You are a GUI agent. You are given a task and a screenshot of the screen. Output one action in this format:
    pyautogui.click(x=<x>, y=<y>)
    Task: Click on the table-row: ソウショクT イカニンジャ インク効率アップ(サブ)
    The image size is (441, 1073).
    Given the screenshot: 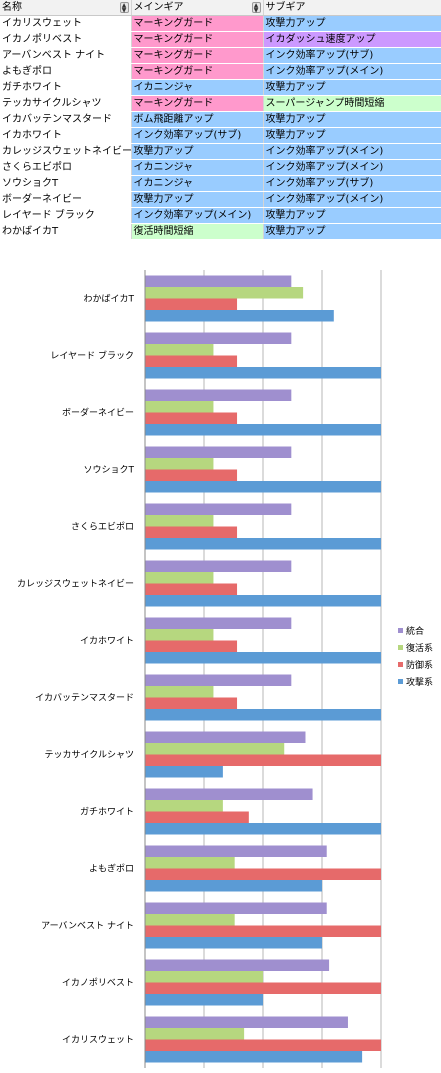 What is the action you would take?
    pyautogui.click(x=220, y=183)
    